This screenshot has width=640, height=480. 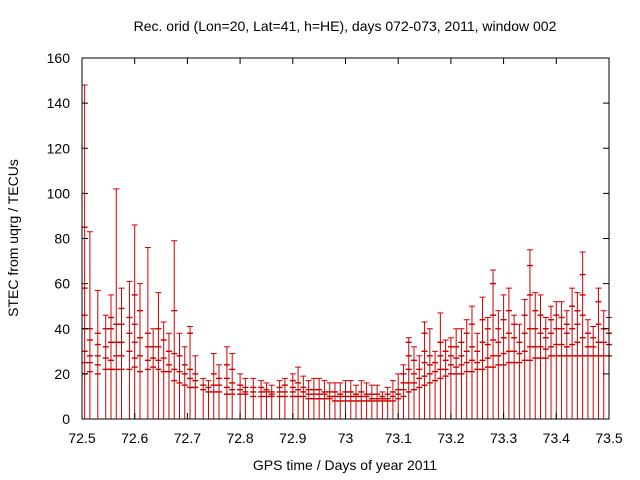 What do you see at coordinates (239, 438) in the screenshot?
I see `x-tick-label: 72.8` at bounding box center [239, 438].